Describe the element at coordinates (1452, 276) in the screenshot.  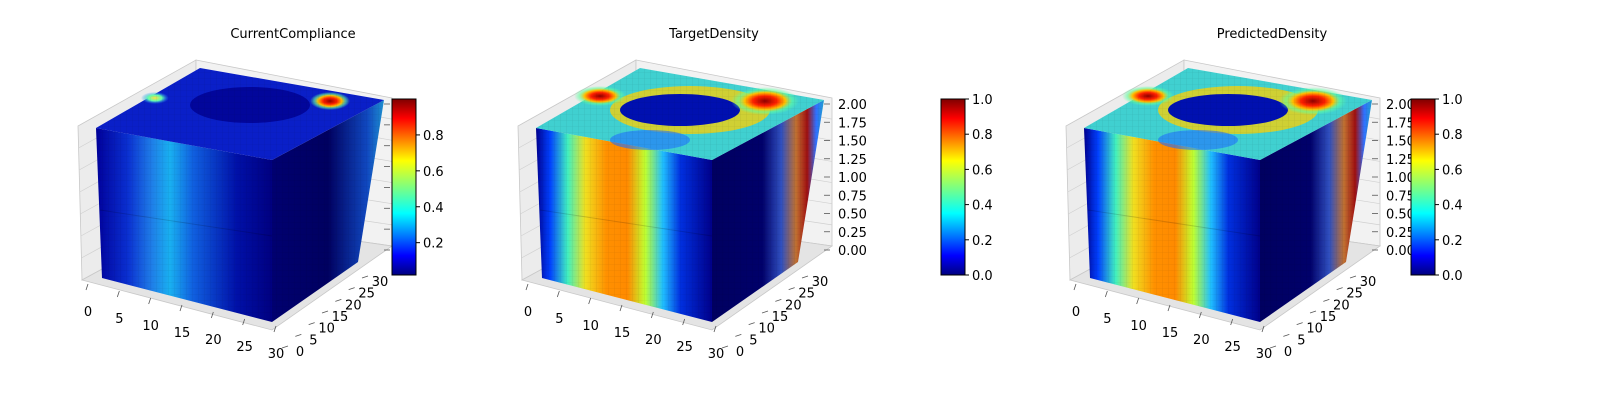
I see `colorbar-tick-label: 0.0` at that location.